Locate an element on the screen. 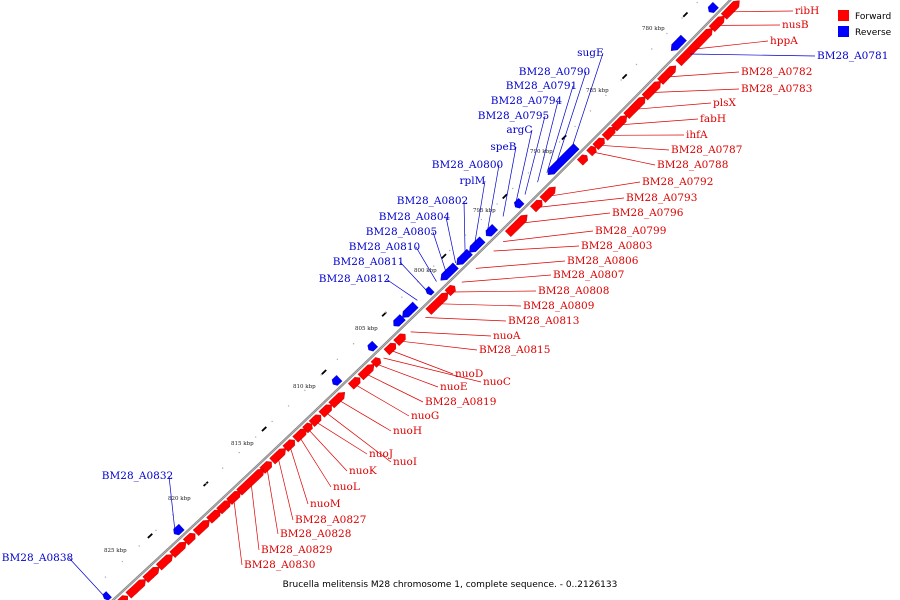  gene-label-bm28-a0829: BM28_A0829 is located at coordinates (296, 550).